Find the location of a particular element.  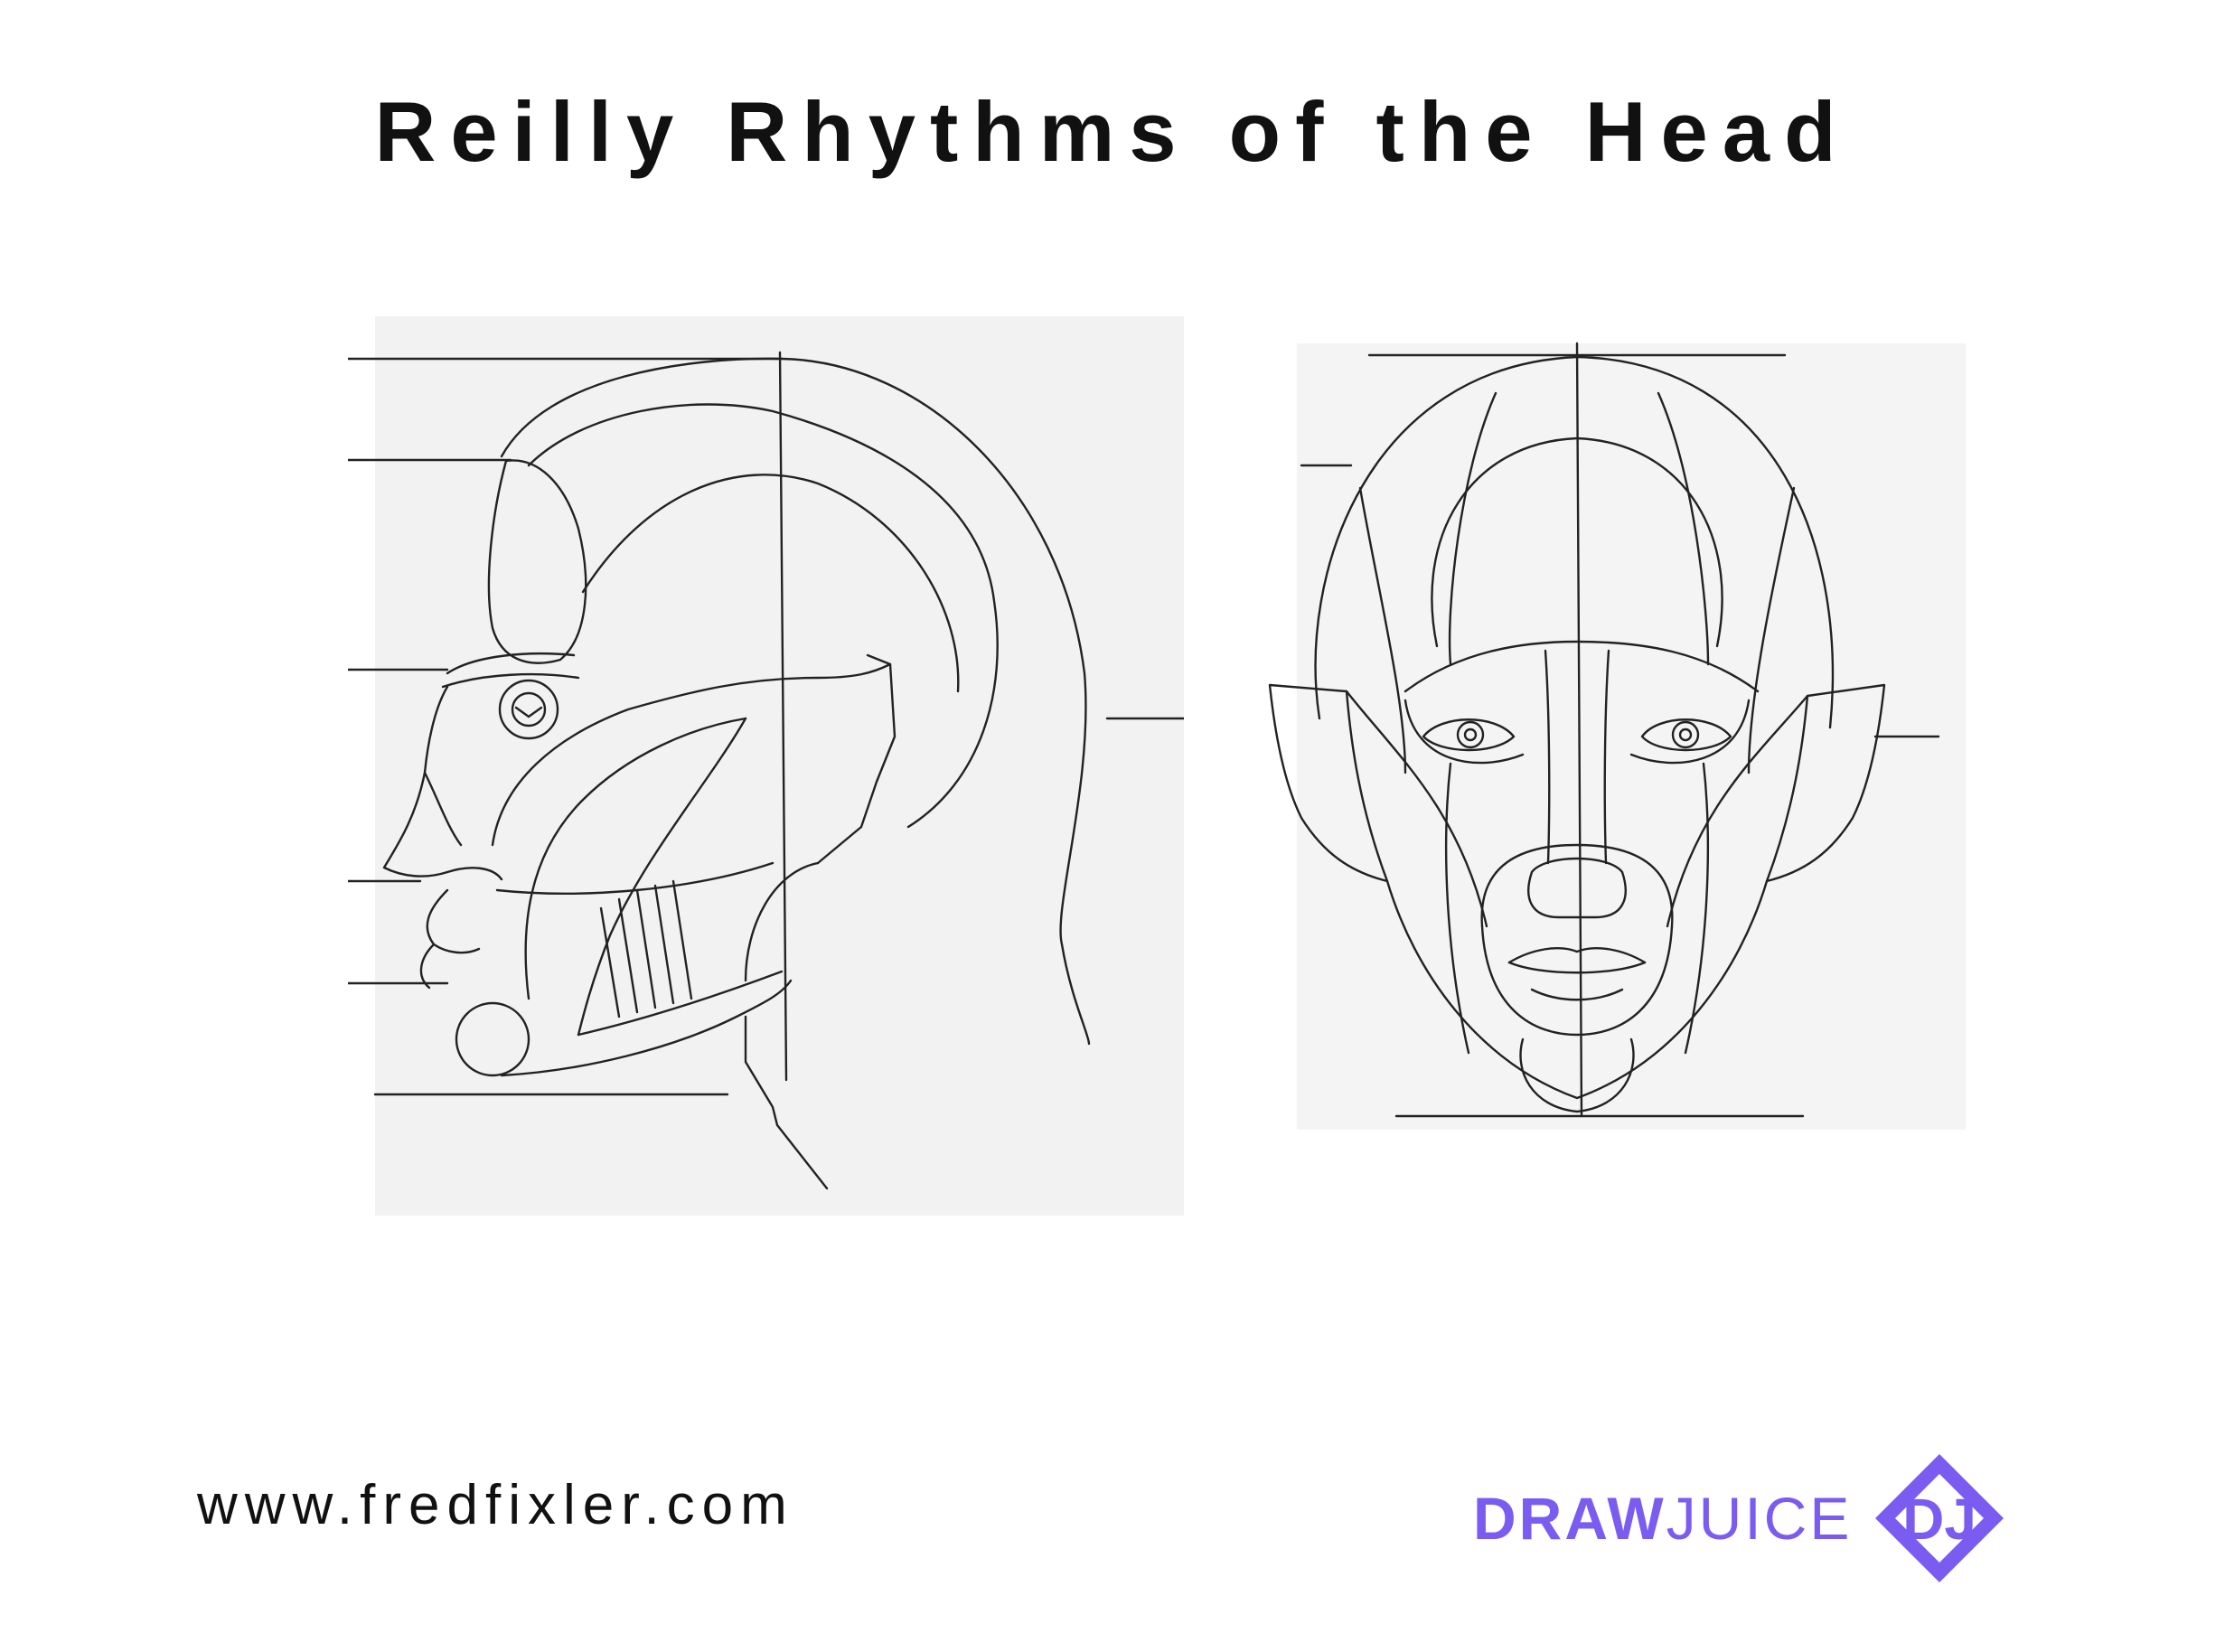

website-url: www.fredfixler.com is located at coordinates (495, 1505).